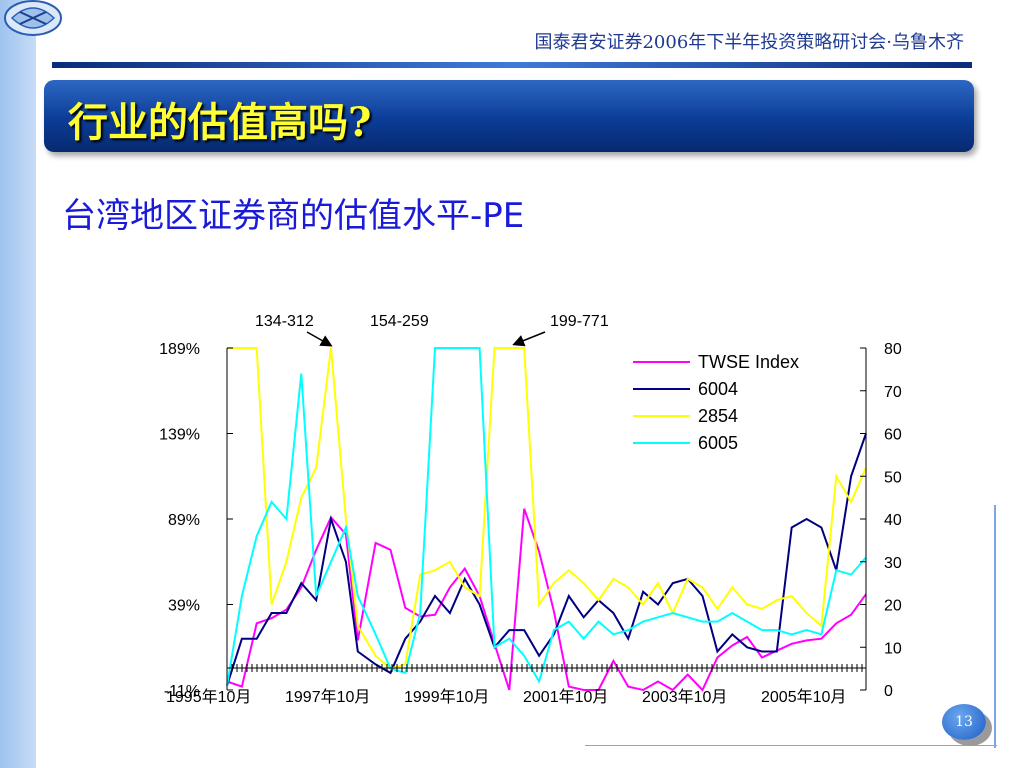 The width and height of the screenshot is (1024, 768). Describe the element at coordinates (964, 722) in the screenshot. I see `page-number-badge: 13` at that location.